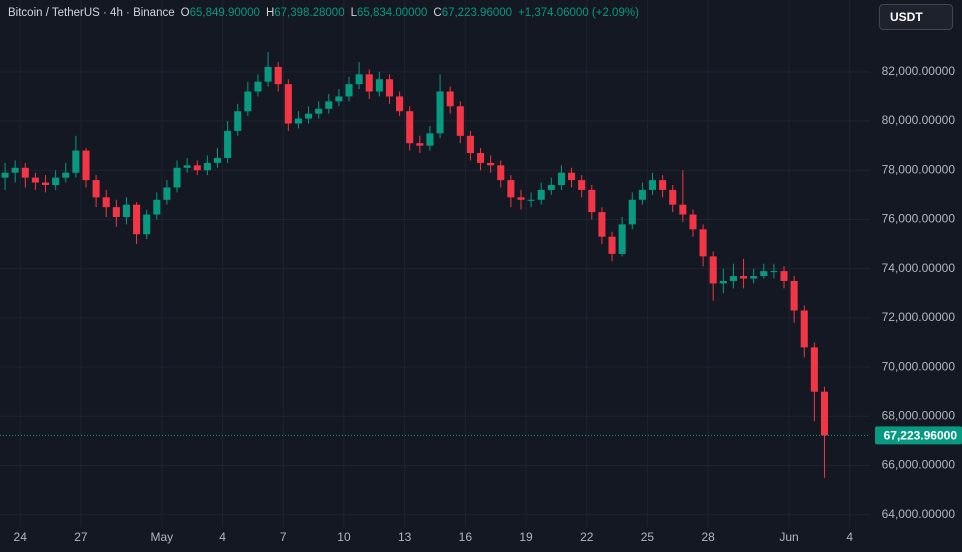 The image size is (962, 552). What do you see at coordinates (578, 13) in the screenshot?
I see `change-value: +1,374.06000 (+2.09%)` at bounding box center [578, 13].